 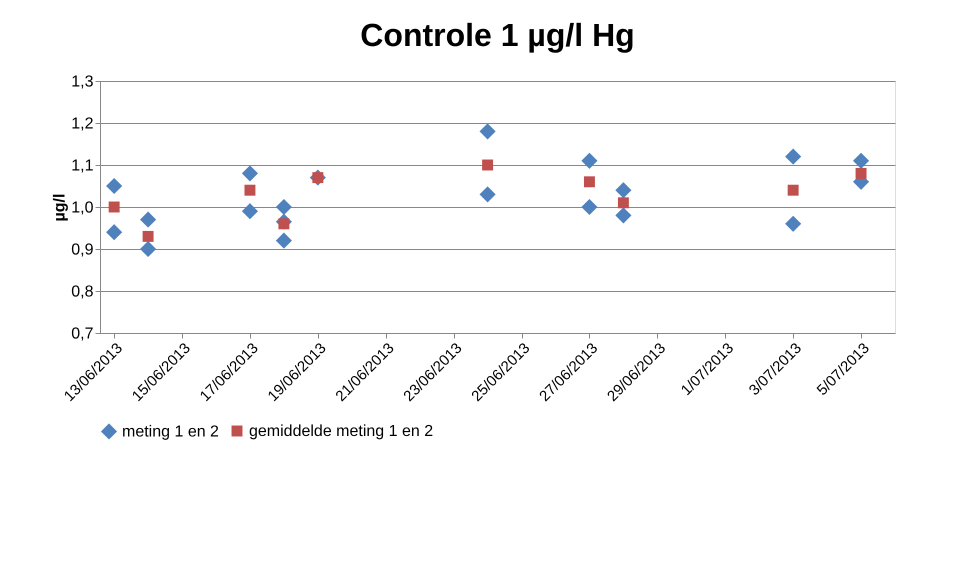 I want to click on y-tick-label: 1,1, so click(x=82, y=166).